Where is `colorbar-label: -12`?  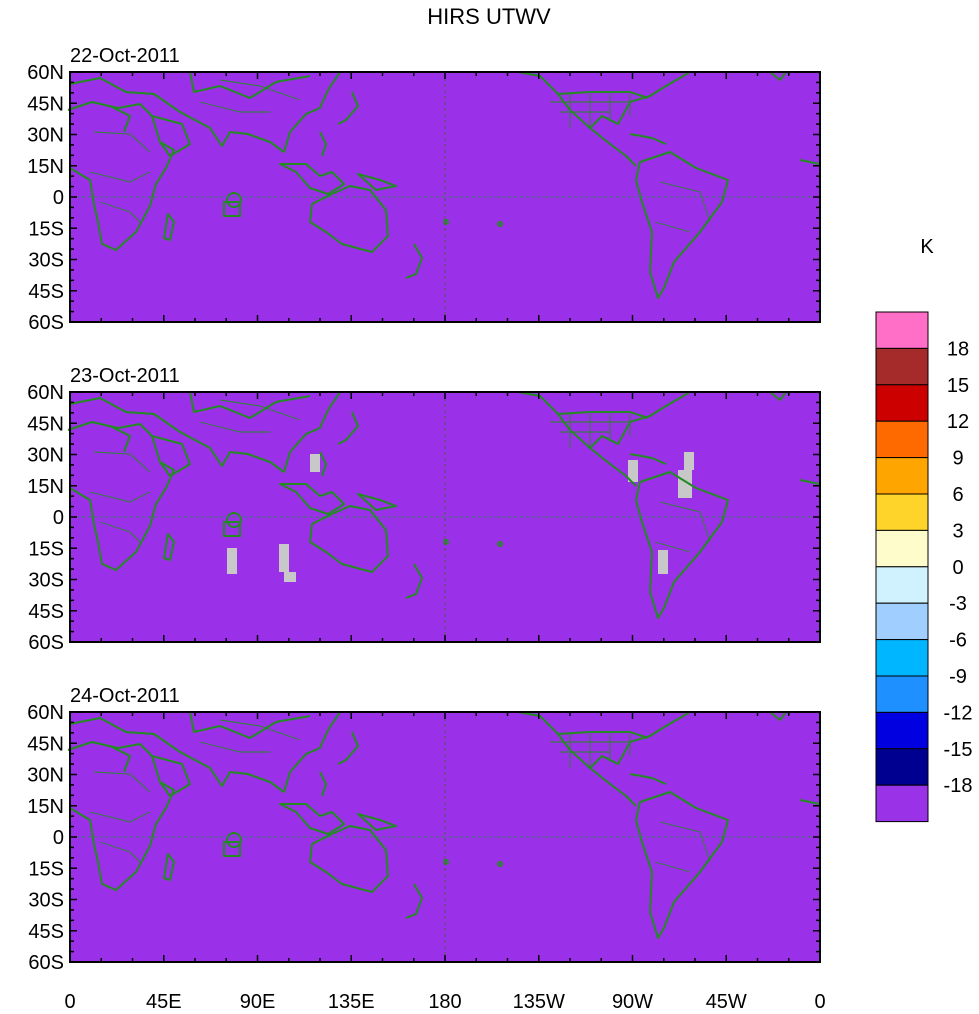 colorbar-label: -12 is located at coordinates (958, 713).